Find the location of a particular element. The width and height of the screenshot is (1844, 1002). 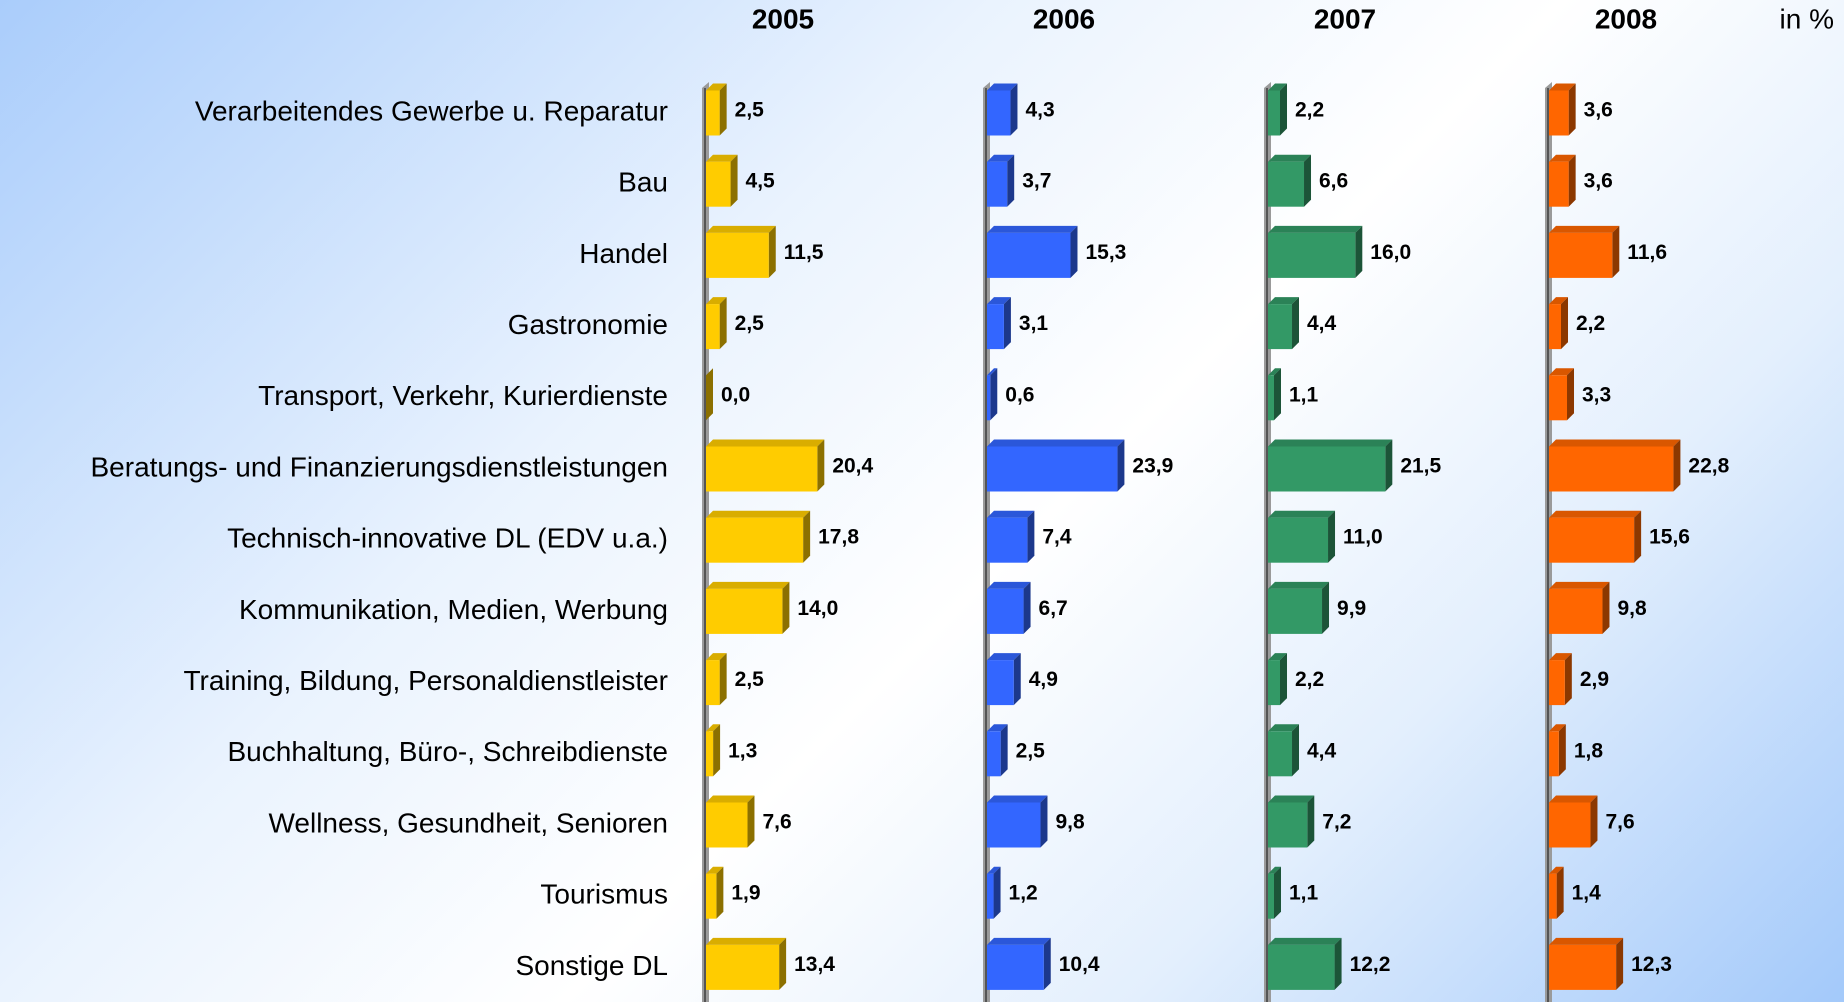

value-label: 1,1 is located at coordinates (1304, 394).